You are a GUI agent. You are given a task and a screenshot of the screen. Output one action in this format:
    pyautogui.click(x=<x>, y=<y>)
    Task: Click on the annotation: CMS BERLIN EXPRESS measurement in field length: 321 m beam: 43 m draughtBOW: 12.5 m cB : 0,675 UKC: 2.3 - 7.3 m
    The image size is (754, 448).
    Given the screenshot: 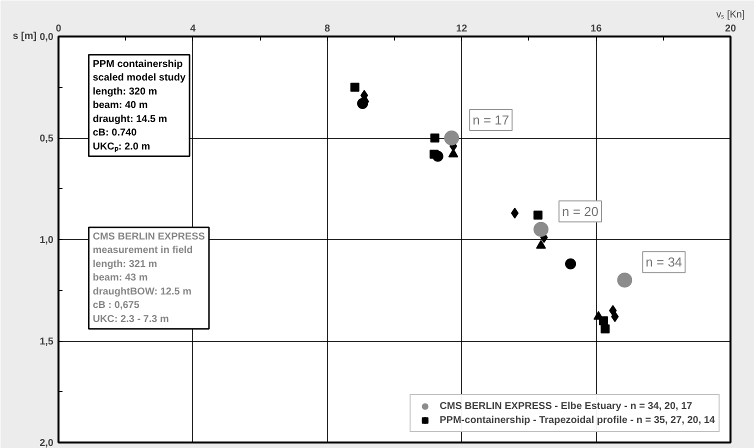 What is the action you would take?
    pyautogui.click(x=149, y=278)
    